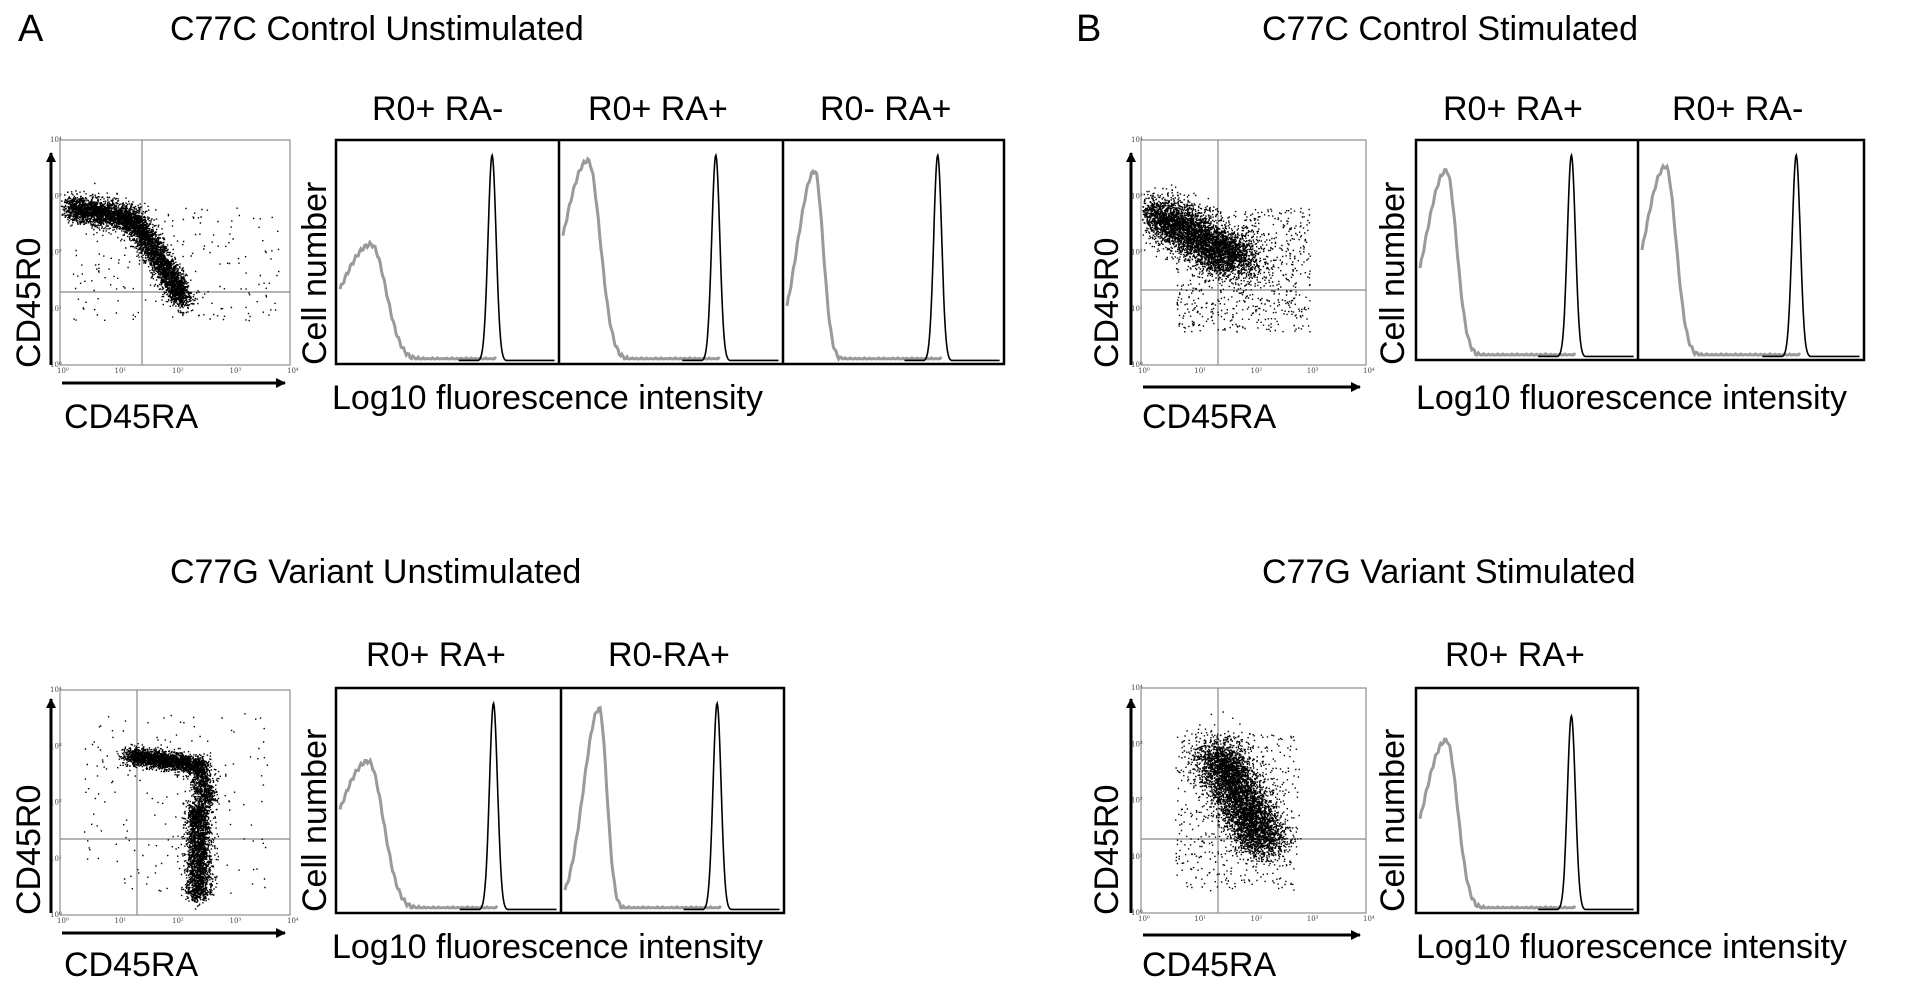 The height and width of the screenshot is (986, 1920). Describe the element at coordinates (1089, 29) in the screenshot. I see `panel-letter-b: B` at that location.